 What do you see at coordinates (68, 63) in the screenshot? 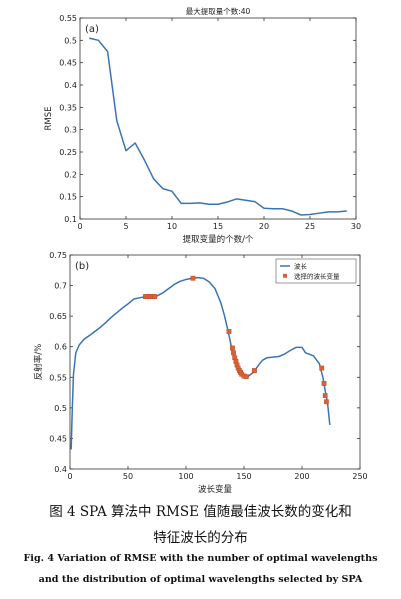
I see `charta-y-tick-label: 0.45` at bounding box center [68, 63].